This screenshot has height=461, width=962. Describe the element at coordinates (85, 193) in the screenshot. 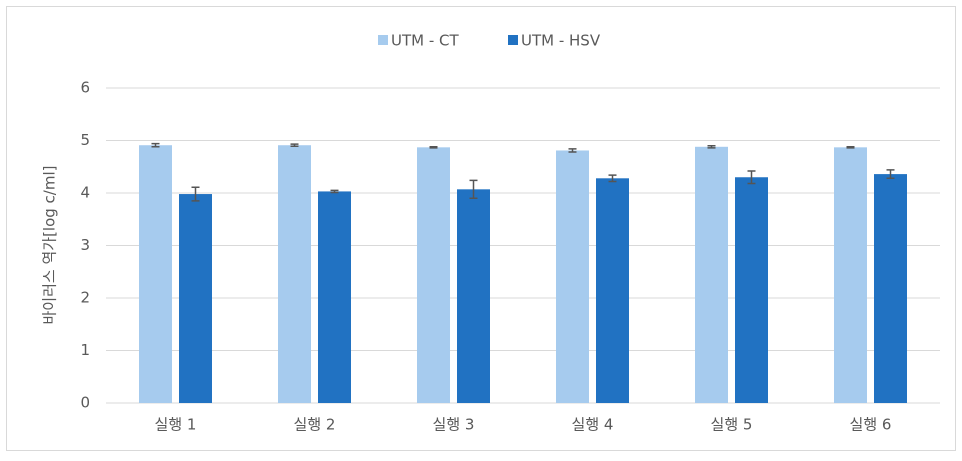

I see `y-tick-label: 4` at that location.